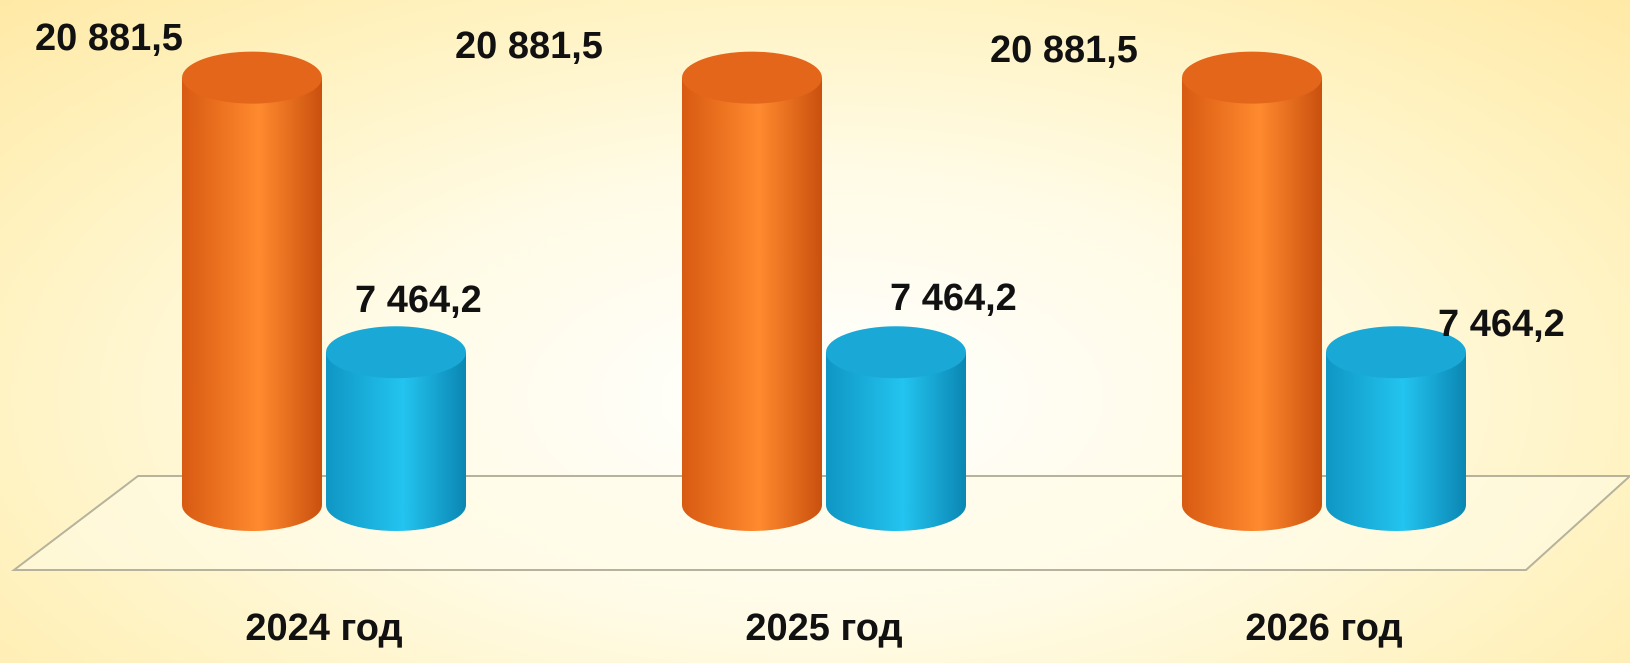  Describe the element at coordinates (323, 628) in the screenshot. I see `x-tick-label: 2024 год` at that location.